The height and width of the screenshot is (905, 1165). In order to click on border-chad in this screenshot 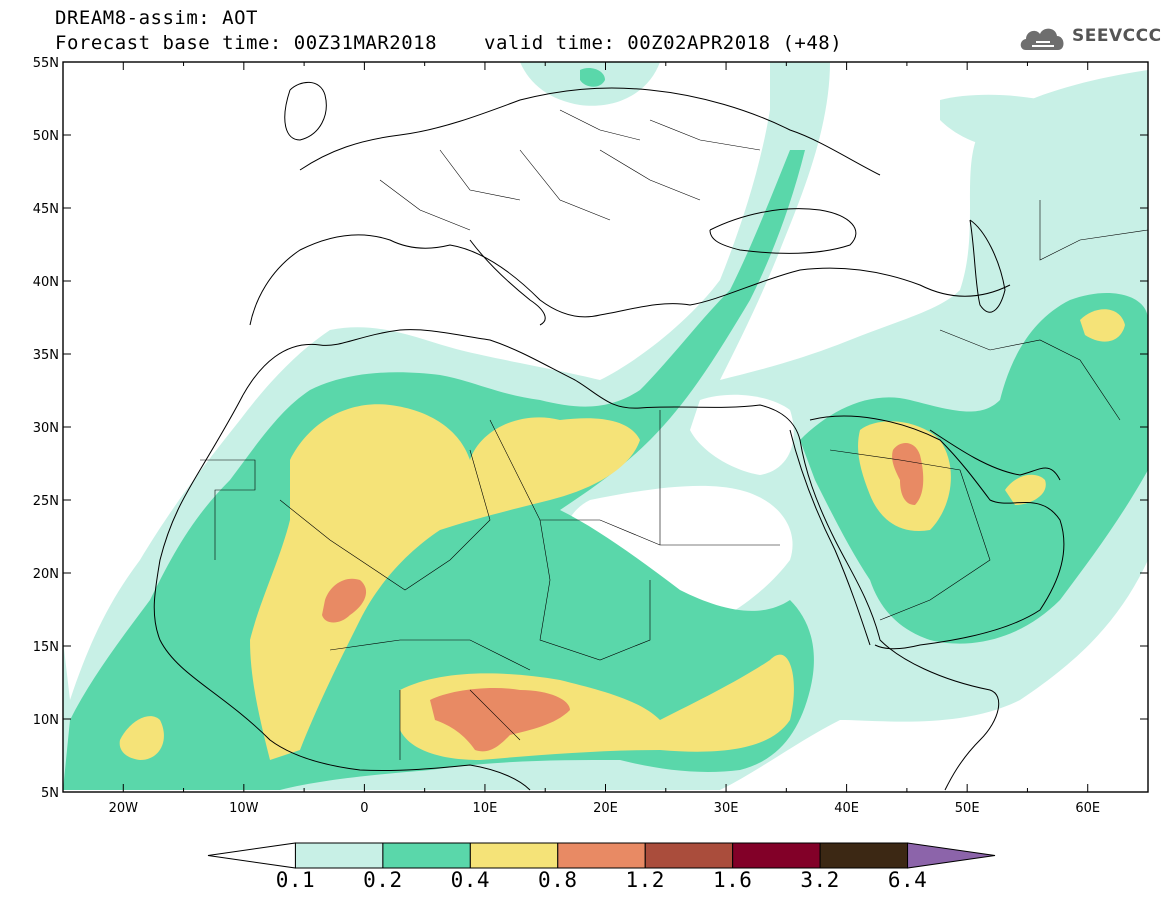, I will do `click(595, 590)`.